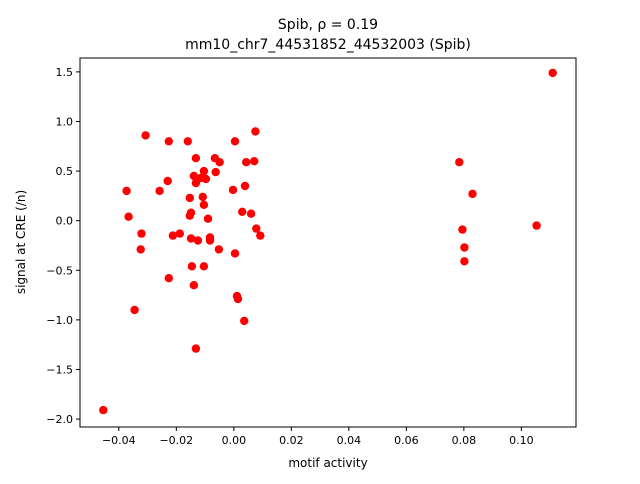 This screenshot has height=484, width=640. What do you see at coordinates (234, 440) in the screenshot?
I see `x-tick-label: 0.00` at bounding box center [234, 440].